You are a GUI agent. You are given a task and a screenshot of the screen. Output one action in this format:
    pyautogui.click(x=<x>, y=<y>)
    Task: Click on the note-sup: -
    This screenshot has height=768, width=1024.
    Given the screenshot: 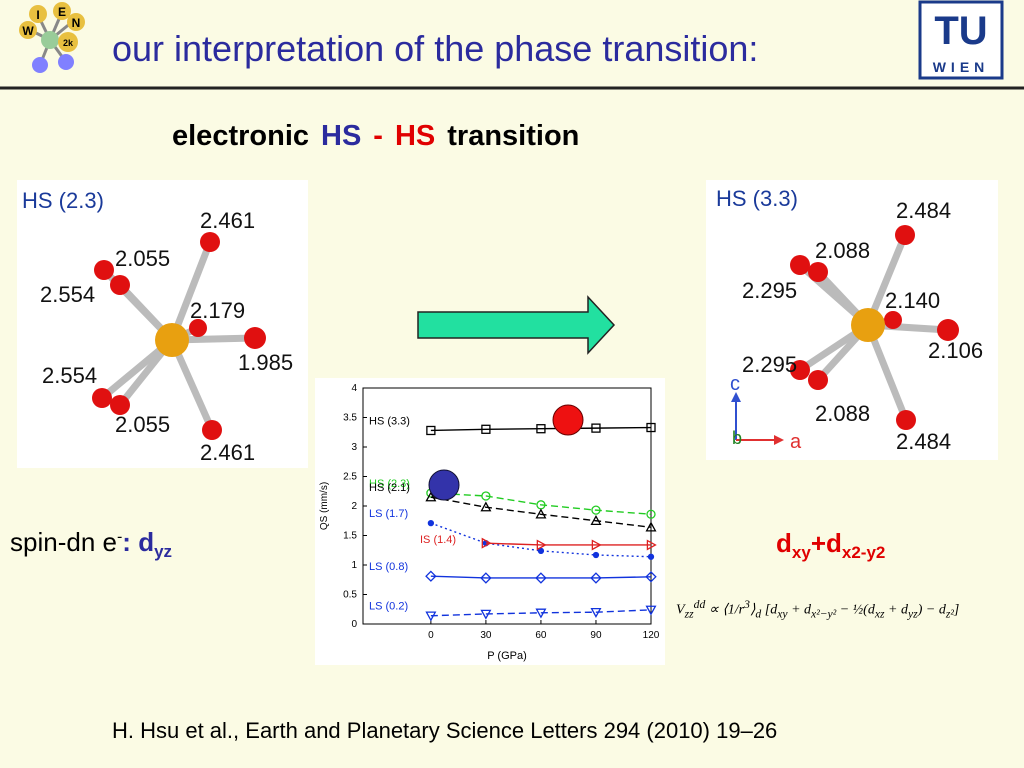 What is the action you would take?
    pyautogui.click(x=119, y=537)
    